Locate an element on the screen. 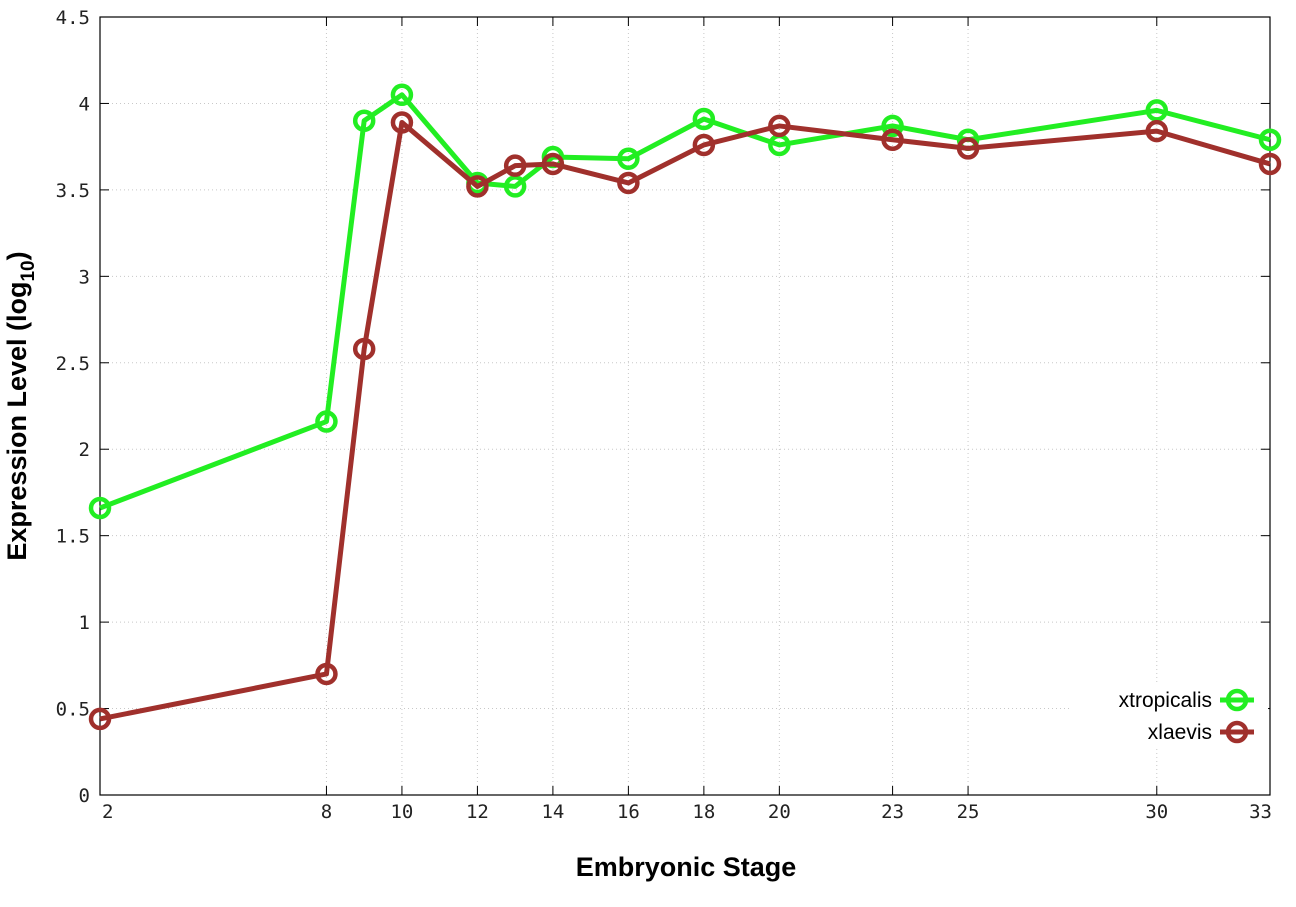 This screenshot has width=1296, height=907. x-tick-label: 20 is located at coordinates (779, 812).